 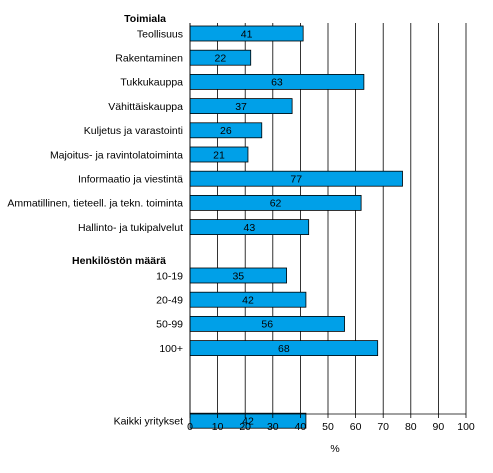 What do you see at coordinates (190, 427) in the screenshot?
I see `x-tick-label: 0` at bounding box center [190, 427].